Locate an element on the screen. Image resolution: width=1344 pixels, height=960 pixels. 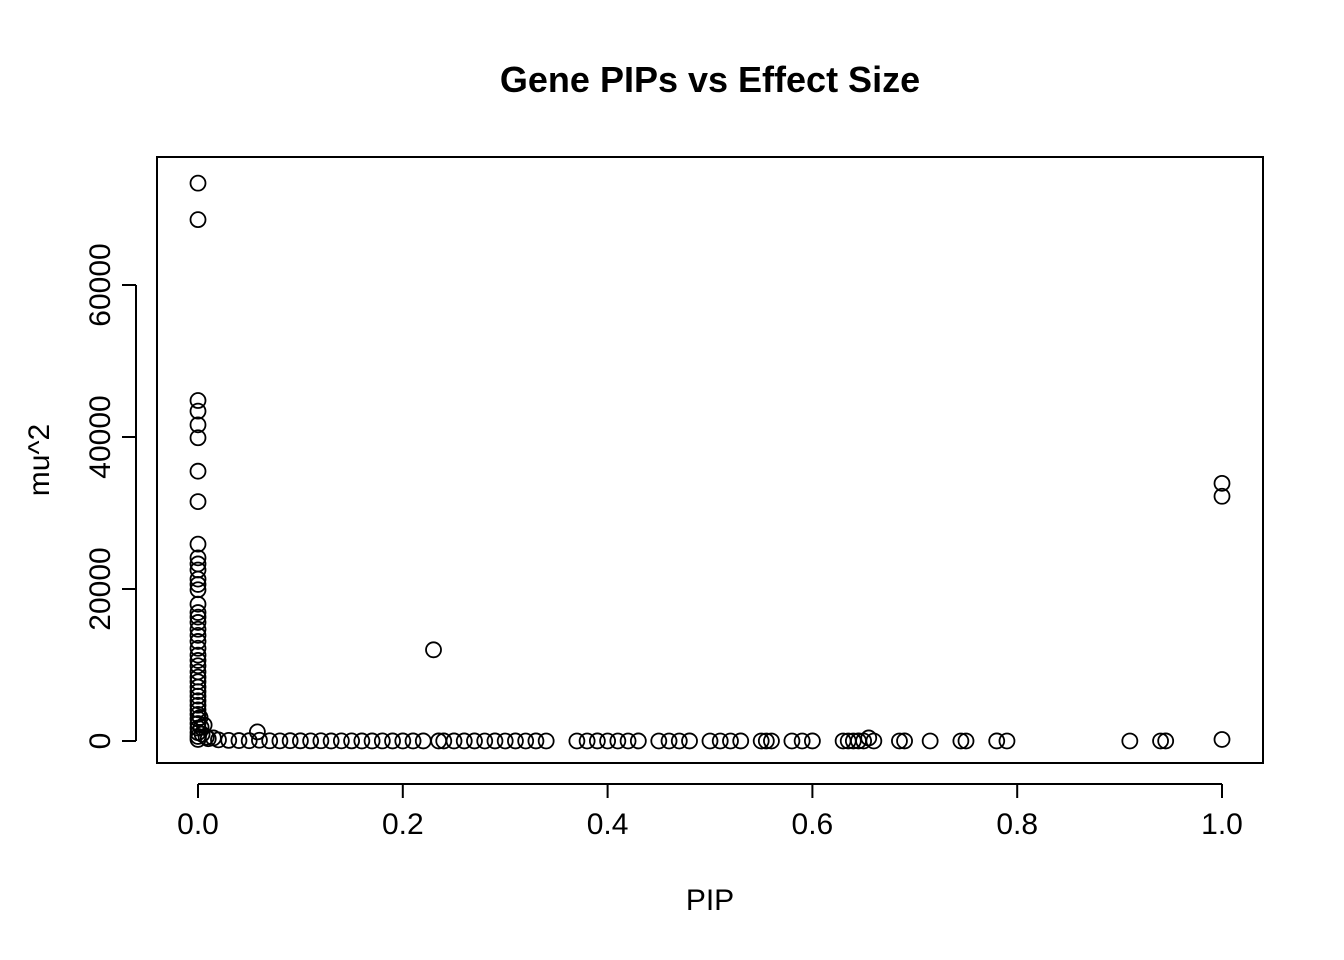
x-tick-label: 0.6 is located at coordinates (813, 824).